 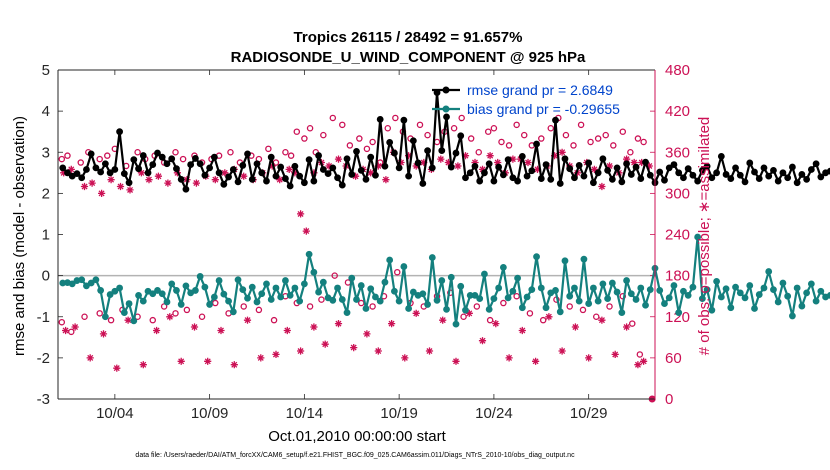 I want to click on y-right-tick-label: 480, so click(x=677, y=70).